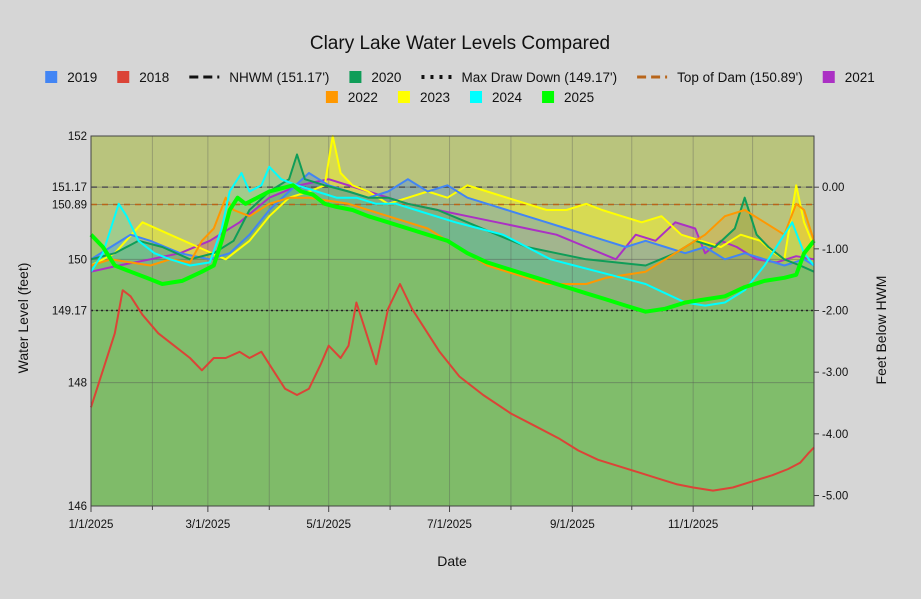  Describe the element at coordinates (69, 322) in the screenshot. I see `y-axis-ticks: 152 151.17 150.89 150 149.17 148 146` at that location.